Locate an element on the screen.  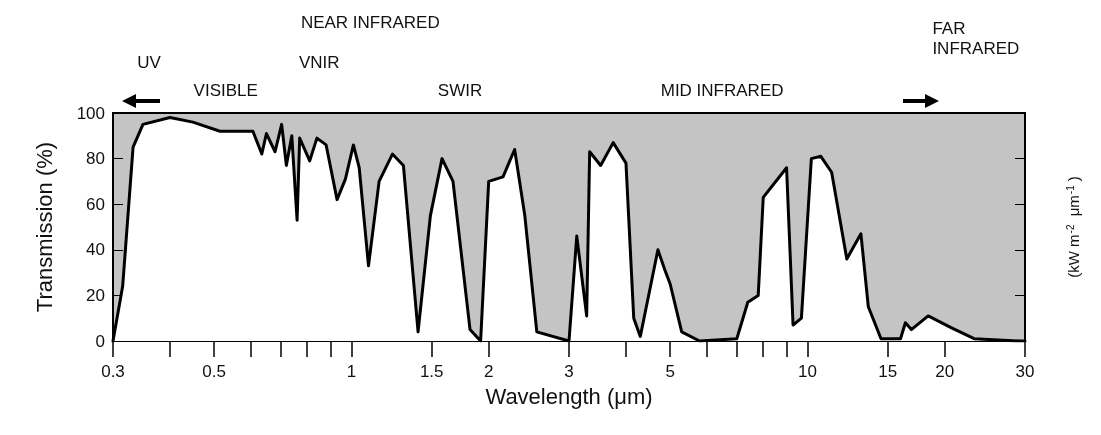
x-axis-title: Wavelength (μm) is located at coordinates (569, 396).